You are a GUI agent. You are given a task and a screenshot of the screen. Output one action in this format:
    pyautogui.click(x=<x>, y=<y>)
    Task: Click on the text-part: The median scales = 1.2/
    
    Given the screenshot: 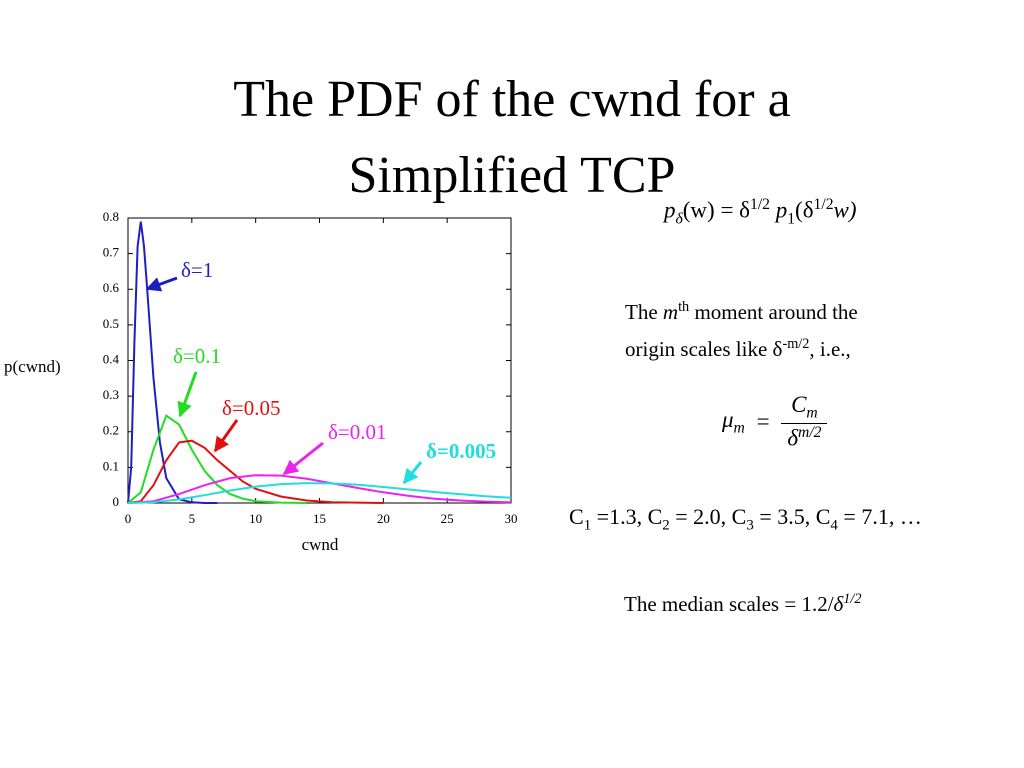 What is the action you would take?
    pyautogui.click(x=729, y=604)
    